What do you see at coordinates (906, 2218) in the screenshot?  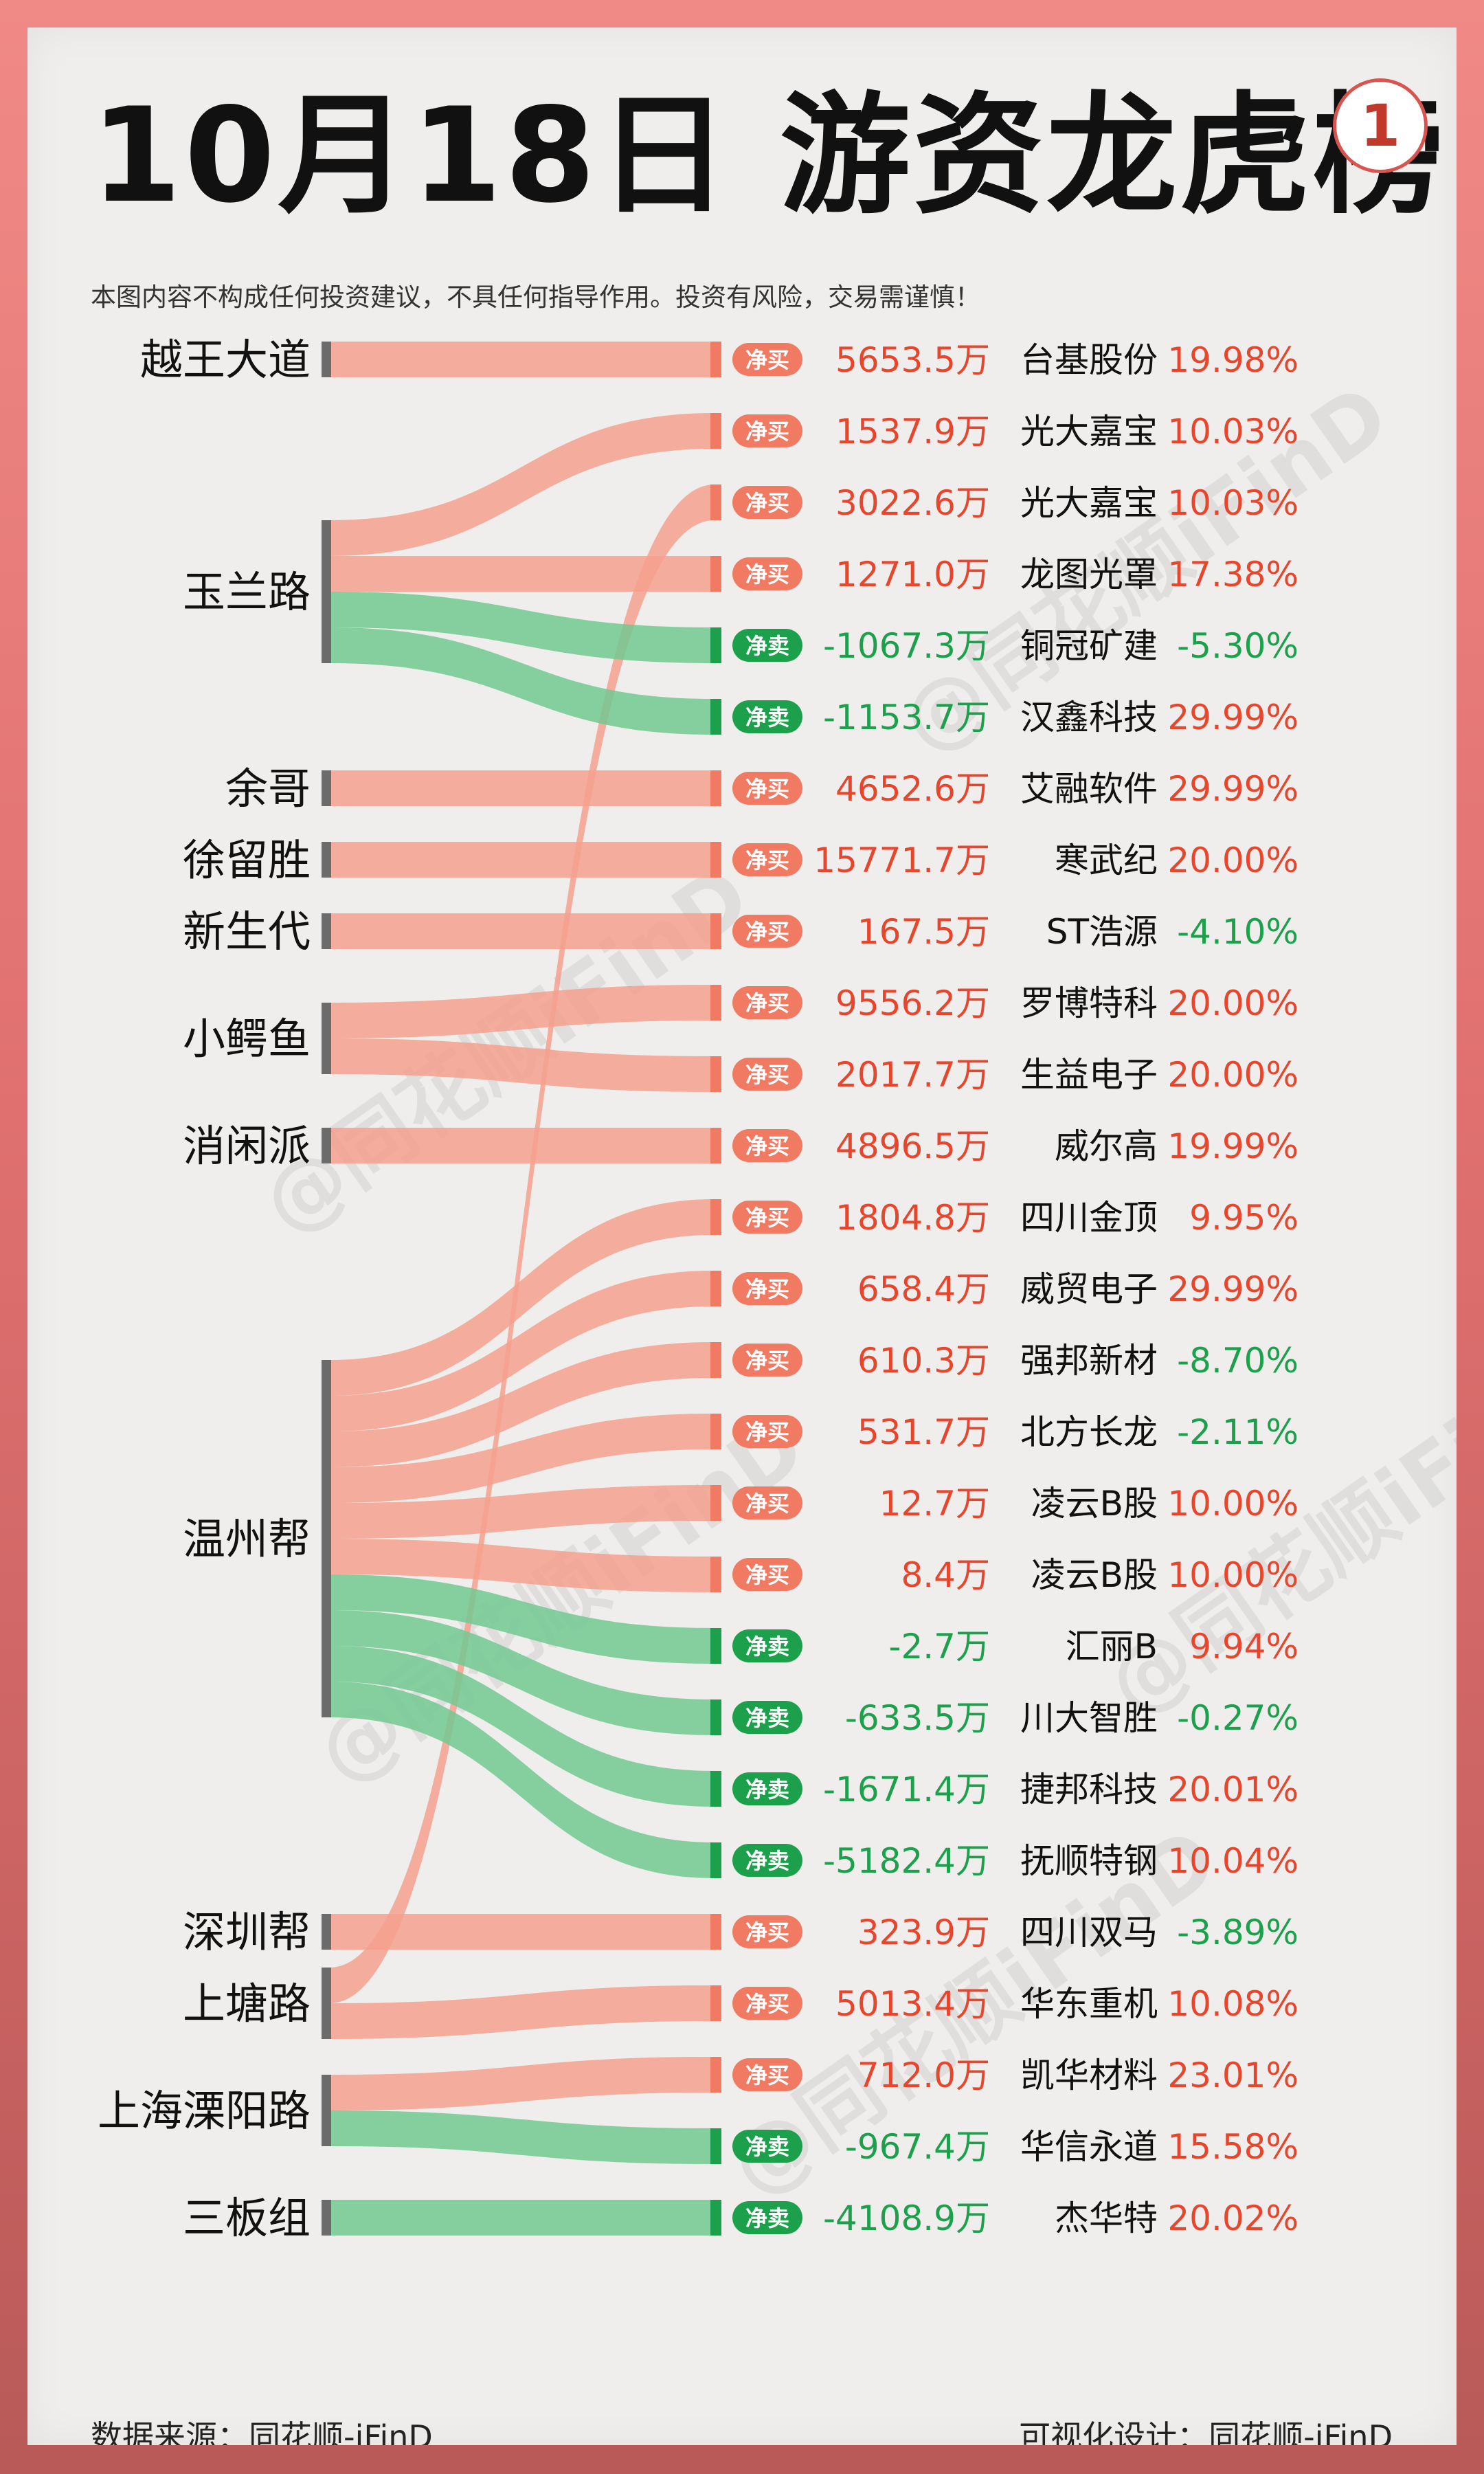 I see `amount-label: -4108.9万` at bounding box center [906, 2218].